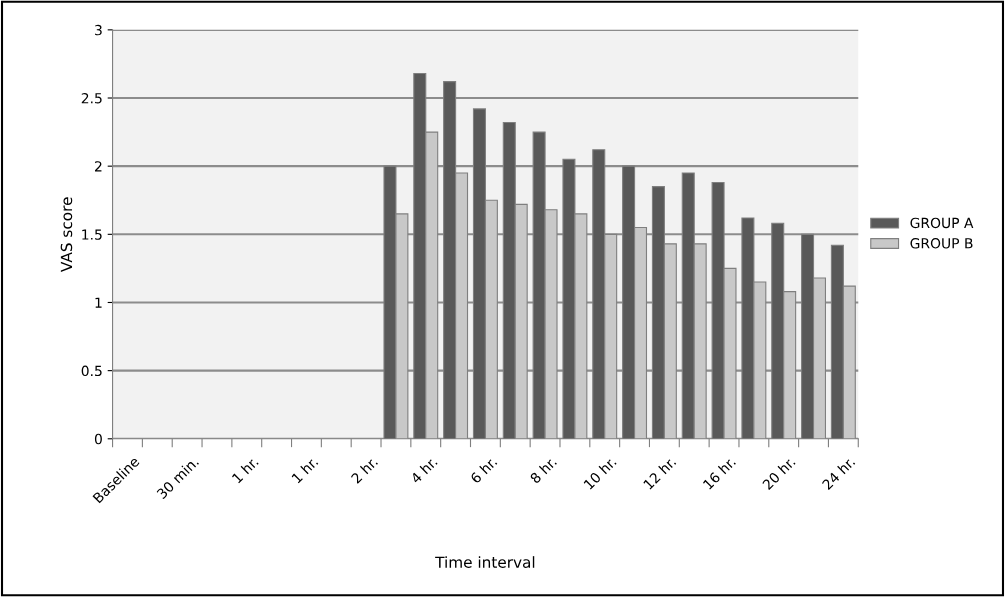  What do you see at coordinates (719, 473) in the screenshot?
I see `x-tick-label: 16 hr.` at bounding box center [719, 473].